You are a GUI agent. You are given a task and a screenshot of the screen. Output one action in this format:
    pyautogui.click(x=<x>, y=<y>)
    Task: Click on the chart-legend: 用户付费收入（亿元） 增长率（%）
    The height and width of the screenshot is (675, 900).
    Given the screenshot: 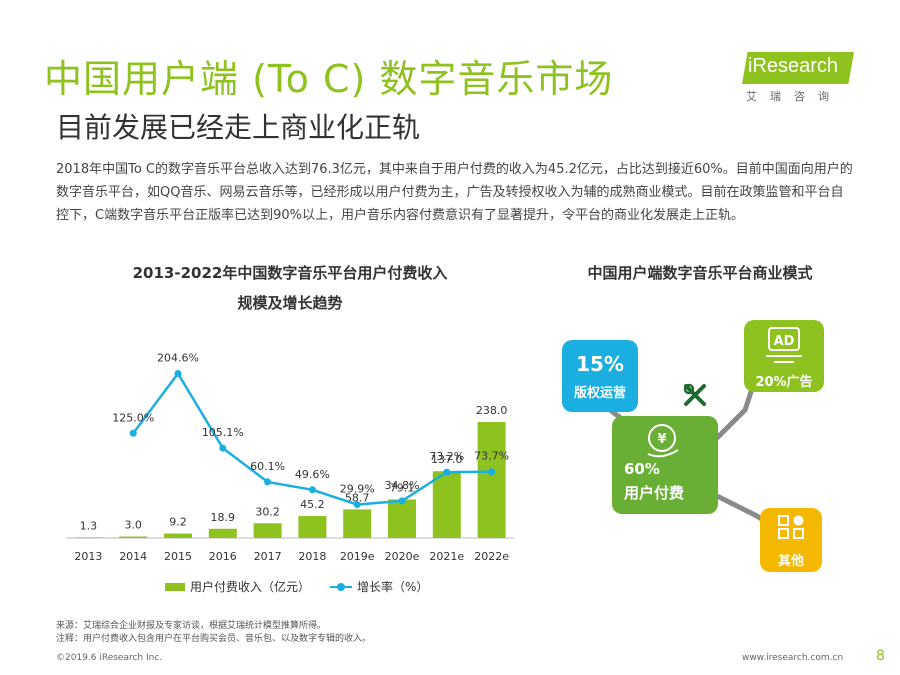 What is the action you would take?
    pyautogui.click(x=296, y=586)
    